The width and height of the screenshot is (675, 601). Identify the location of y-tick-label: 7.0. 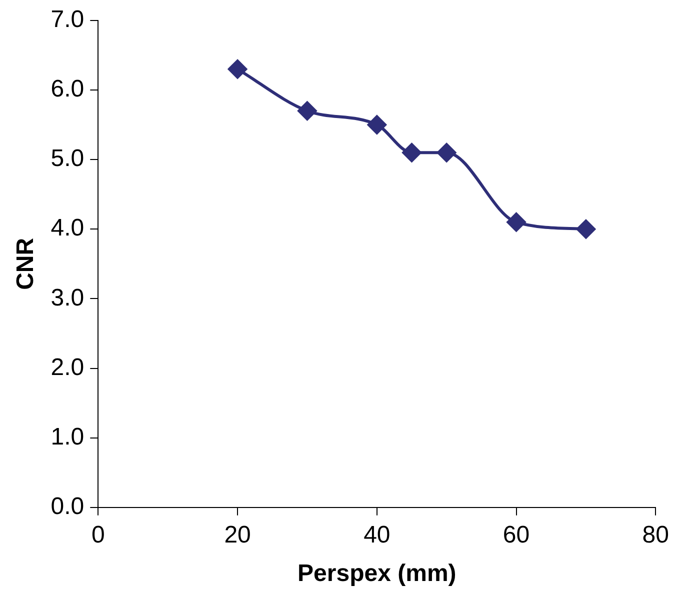
(67, 20).